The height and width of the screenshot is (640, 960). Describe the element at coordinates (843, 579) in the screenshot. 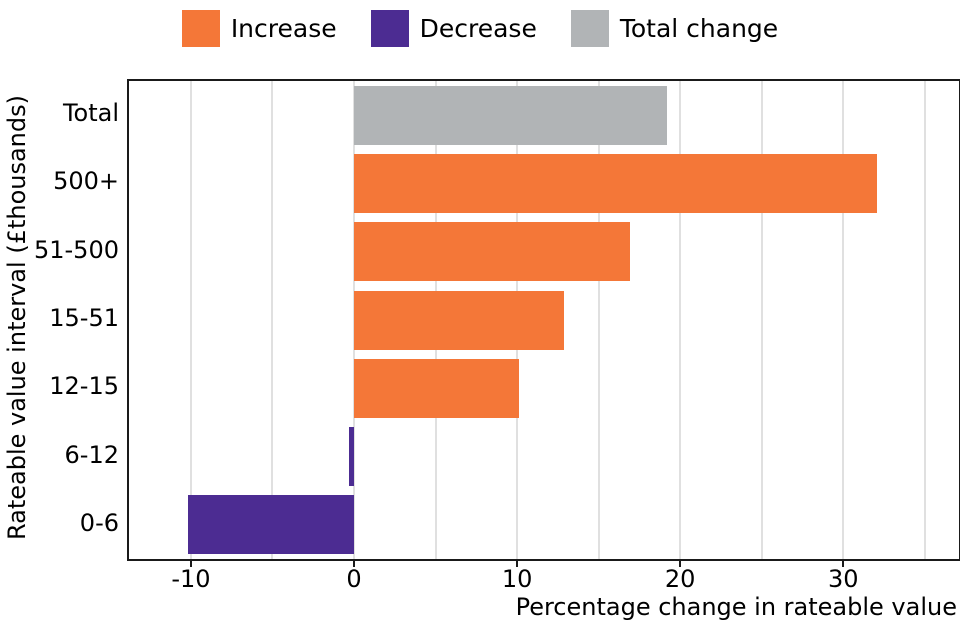

I see `x-tick-label: 30` at that location.